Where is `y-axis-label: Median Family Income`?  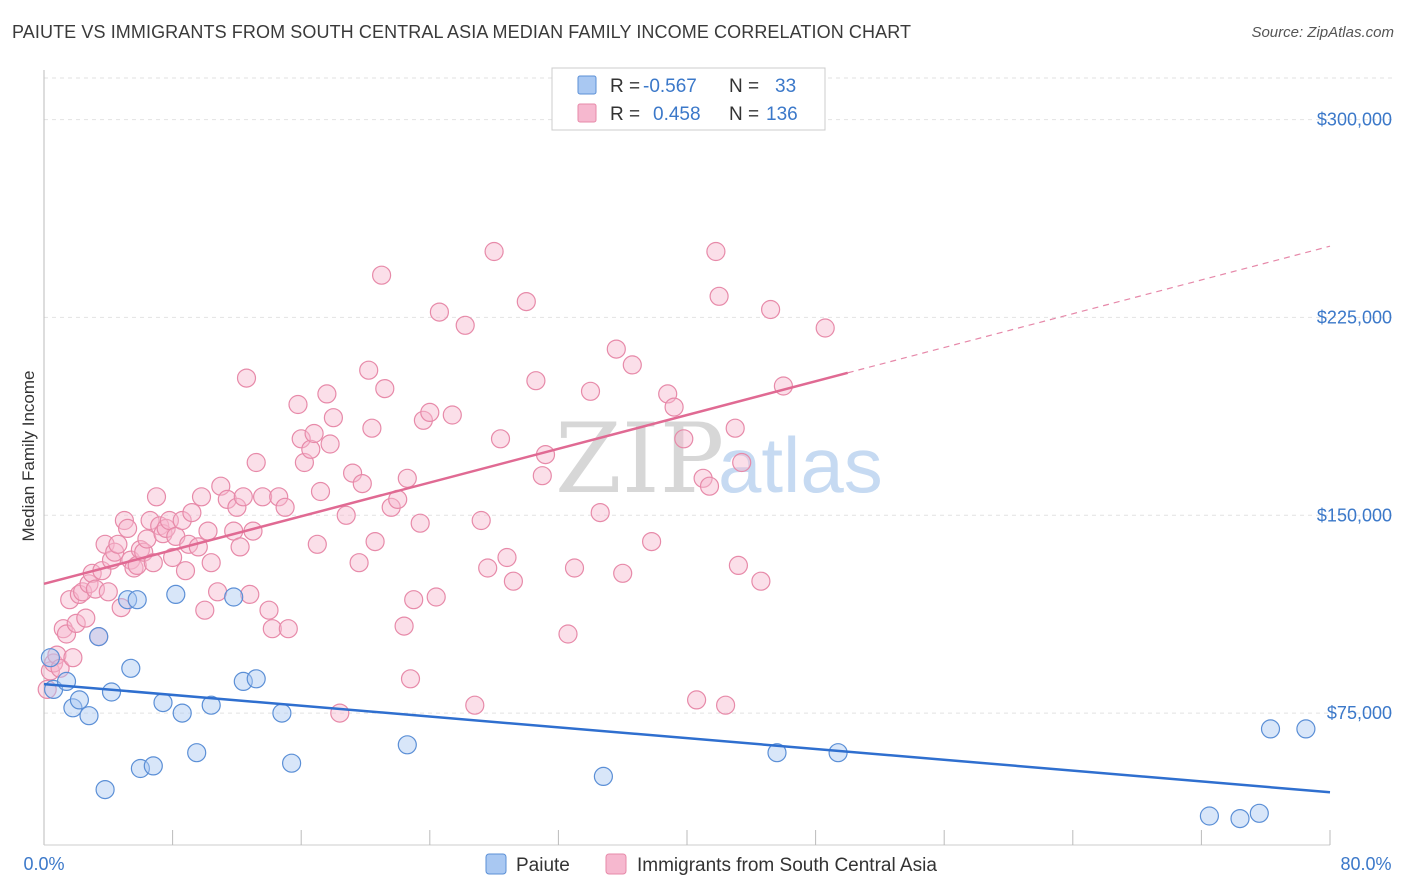
y-axis-label: Median Family Income is located at coordinates (28, 455).